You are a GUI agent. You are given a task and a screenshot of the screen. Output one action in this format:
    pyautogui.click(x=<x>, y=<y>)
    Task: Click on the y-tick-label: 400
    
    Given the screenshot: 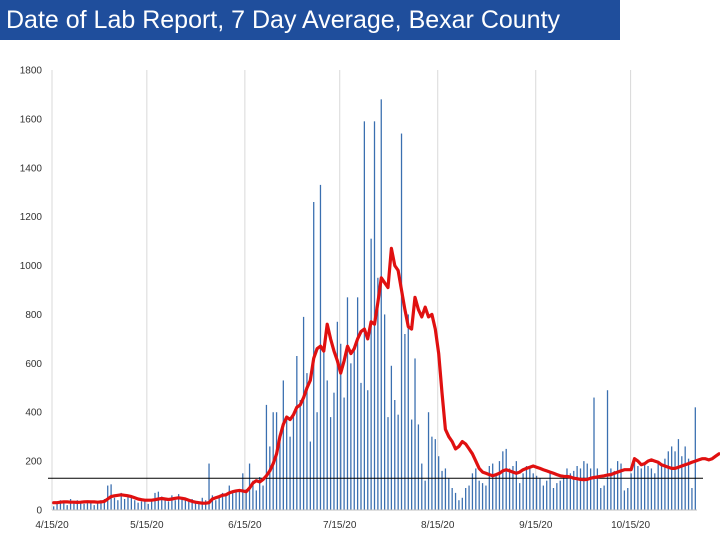 What is the action you would take?
    pyautogui.click(x=33, y=413)
    